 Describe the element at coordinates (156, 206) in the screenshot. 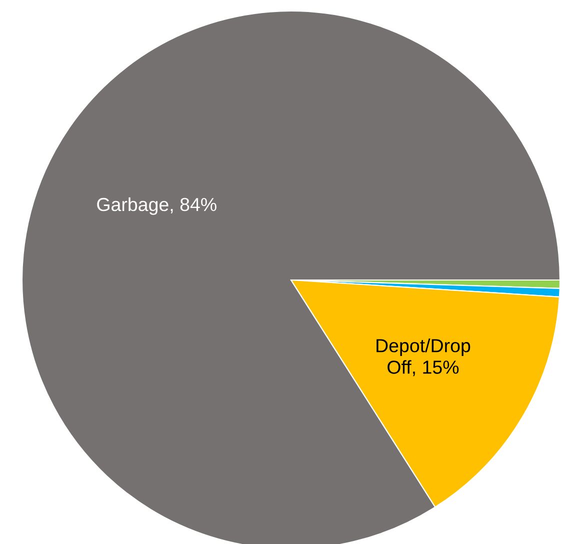

I see `slice-label: Garbage, 84%` at that location.